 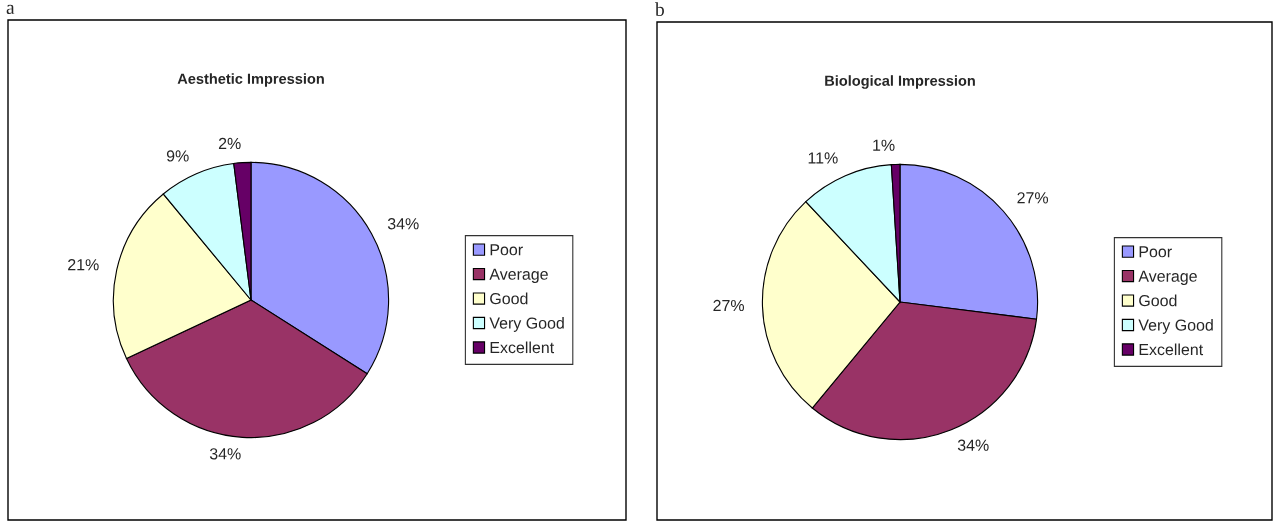 I want to click on chart-title: Biological Impression, so click(x=900, y=82).